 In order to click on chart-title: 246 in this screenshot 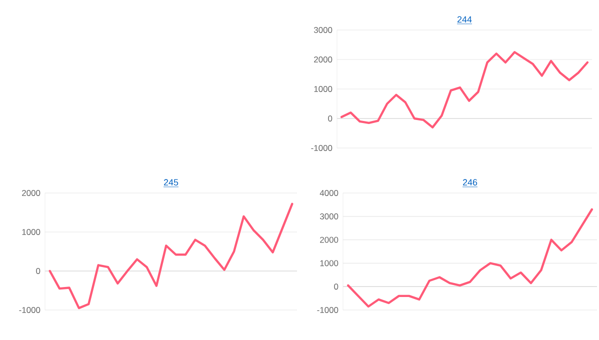, I will do `click(470, 182)`.